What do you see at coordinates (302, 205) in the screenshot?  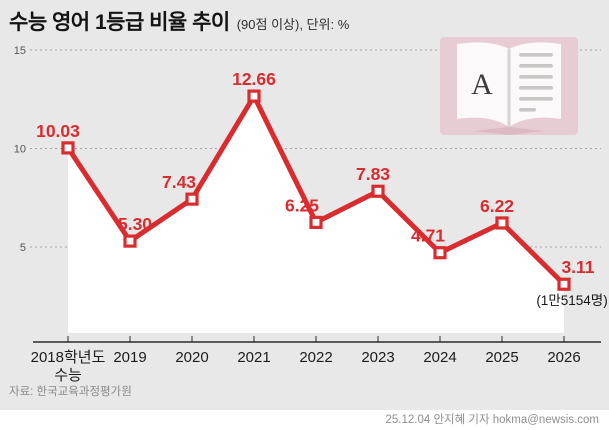 I see `data-label: 6.25` at bounding box center [302, 205].